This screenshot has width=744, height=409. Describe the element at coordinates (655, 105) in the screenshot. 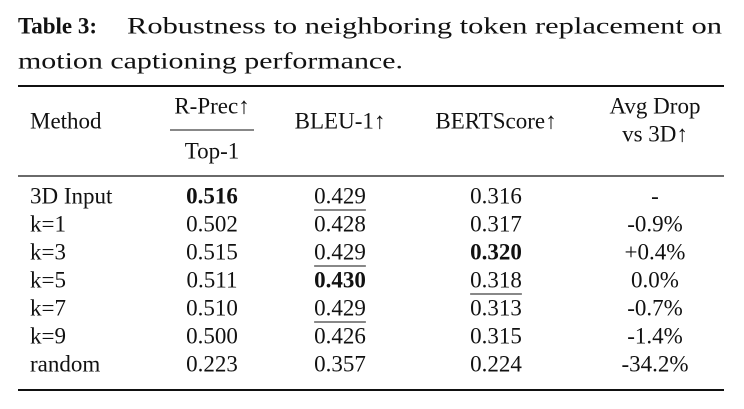

I see `header-cell: Avg Drop` at that location.